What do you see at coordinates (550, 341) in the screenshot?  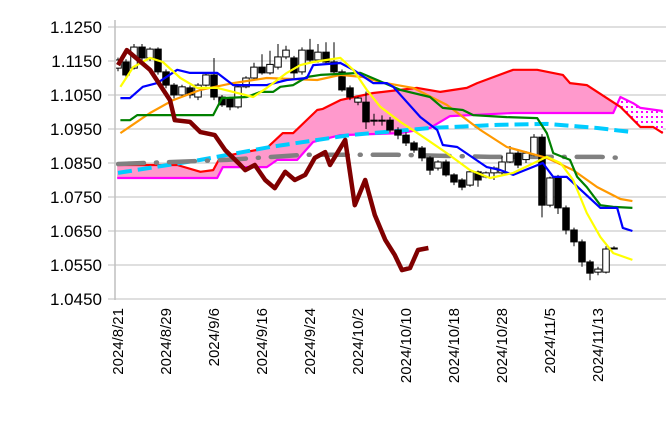 I see `x-tick-label: 2024/11/5` at bounding box center [550, 341].